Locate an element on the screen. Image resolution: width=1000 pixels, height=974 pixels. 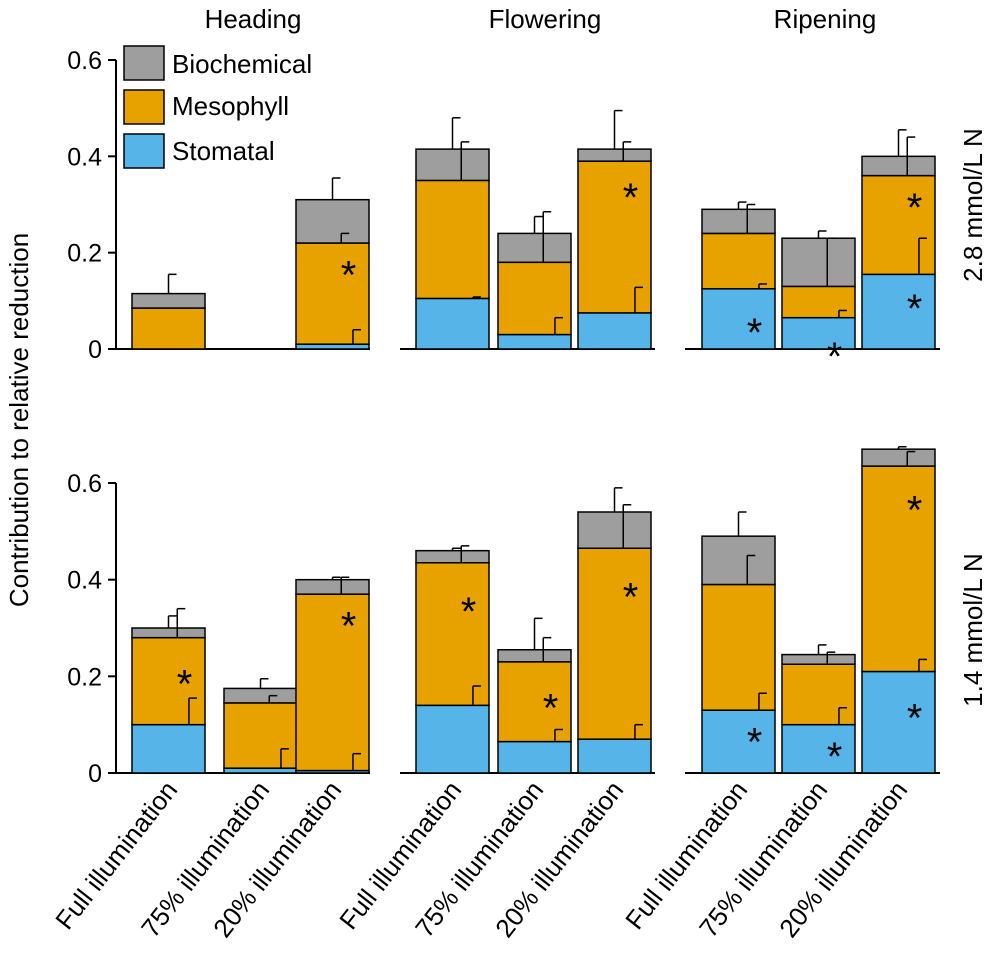
stage-label-ripening: Ripening is located at coordinates (825, 19).